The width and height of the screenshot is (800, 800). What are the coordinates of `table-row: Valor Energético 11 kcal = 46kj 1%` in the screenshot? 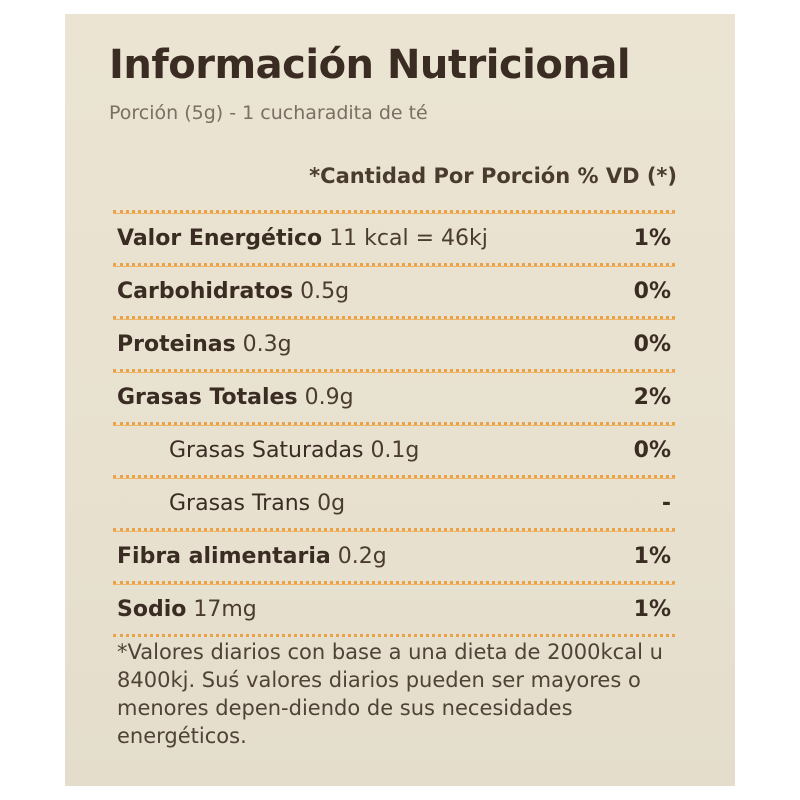 It's located at (394, 236).